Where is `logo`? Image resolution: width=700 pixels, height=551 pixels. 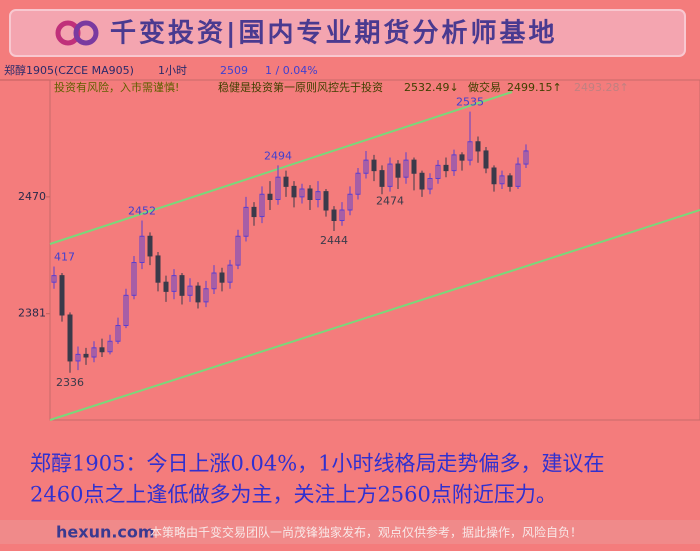 logo is located at coordinates (77, 33).